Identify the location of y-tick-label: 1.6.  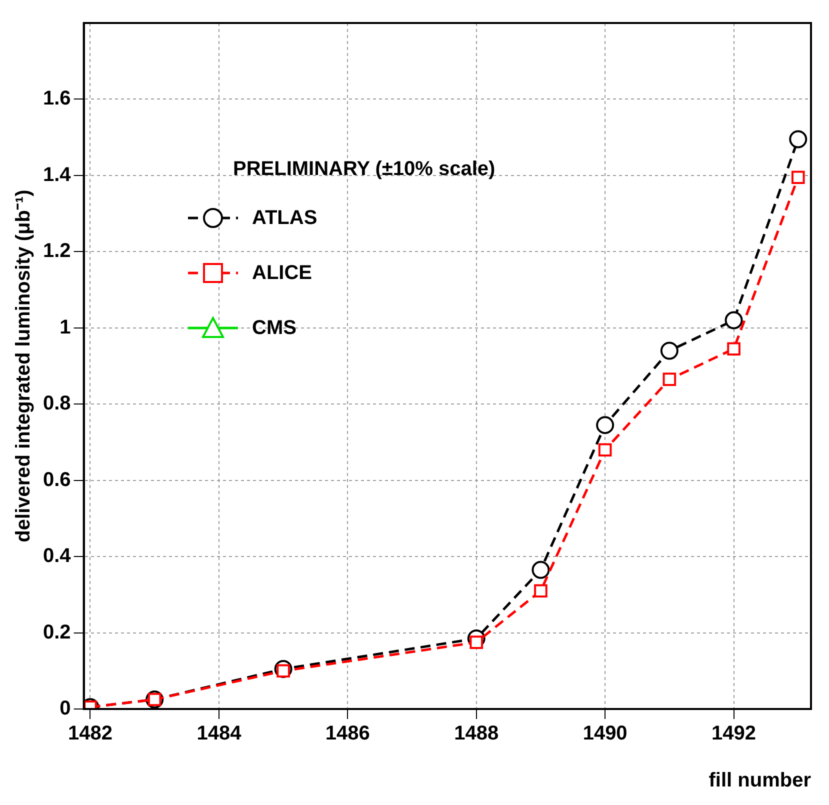
(56, 99).